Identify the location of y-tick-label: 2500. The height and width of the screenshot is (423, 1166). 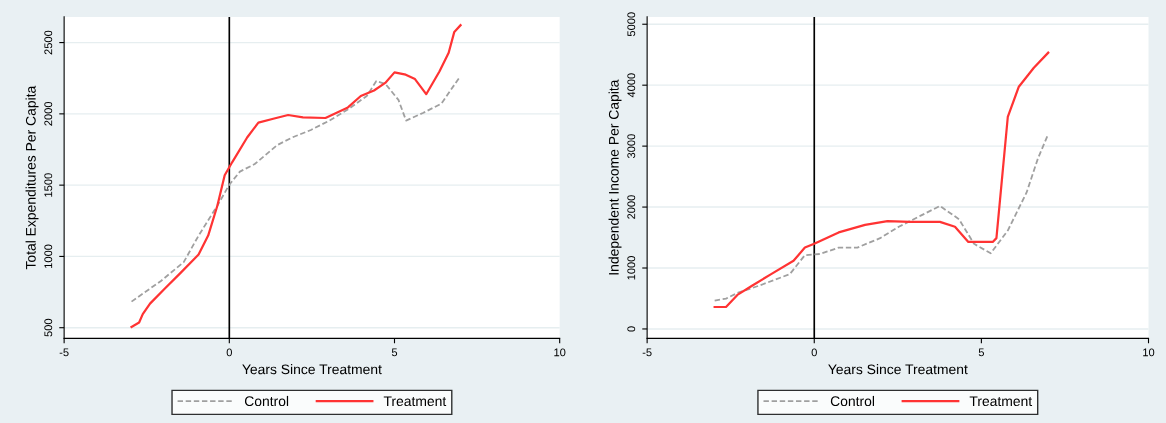
(48, 42).